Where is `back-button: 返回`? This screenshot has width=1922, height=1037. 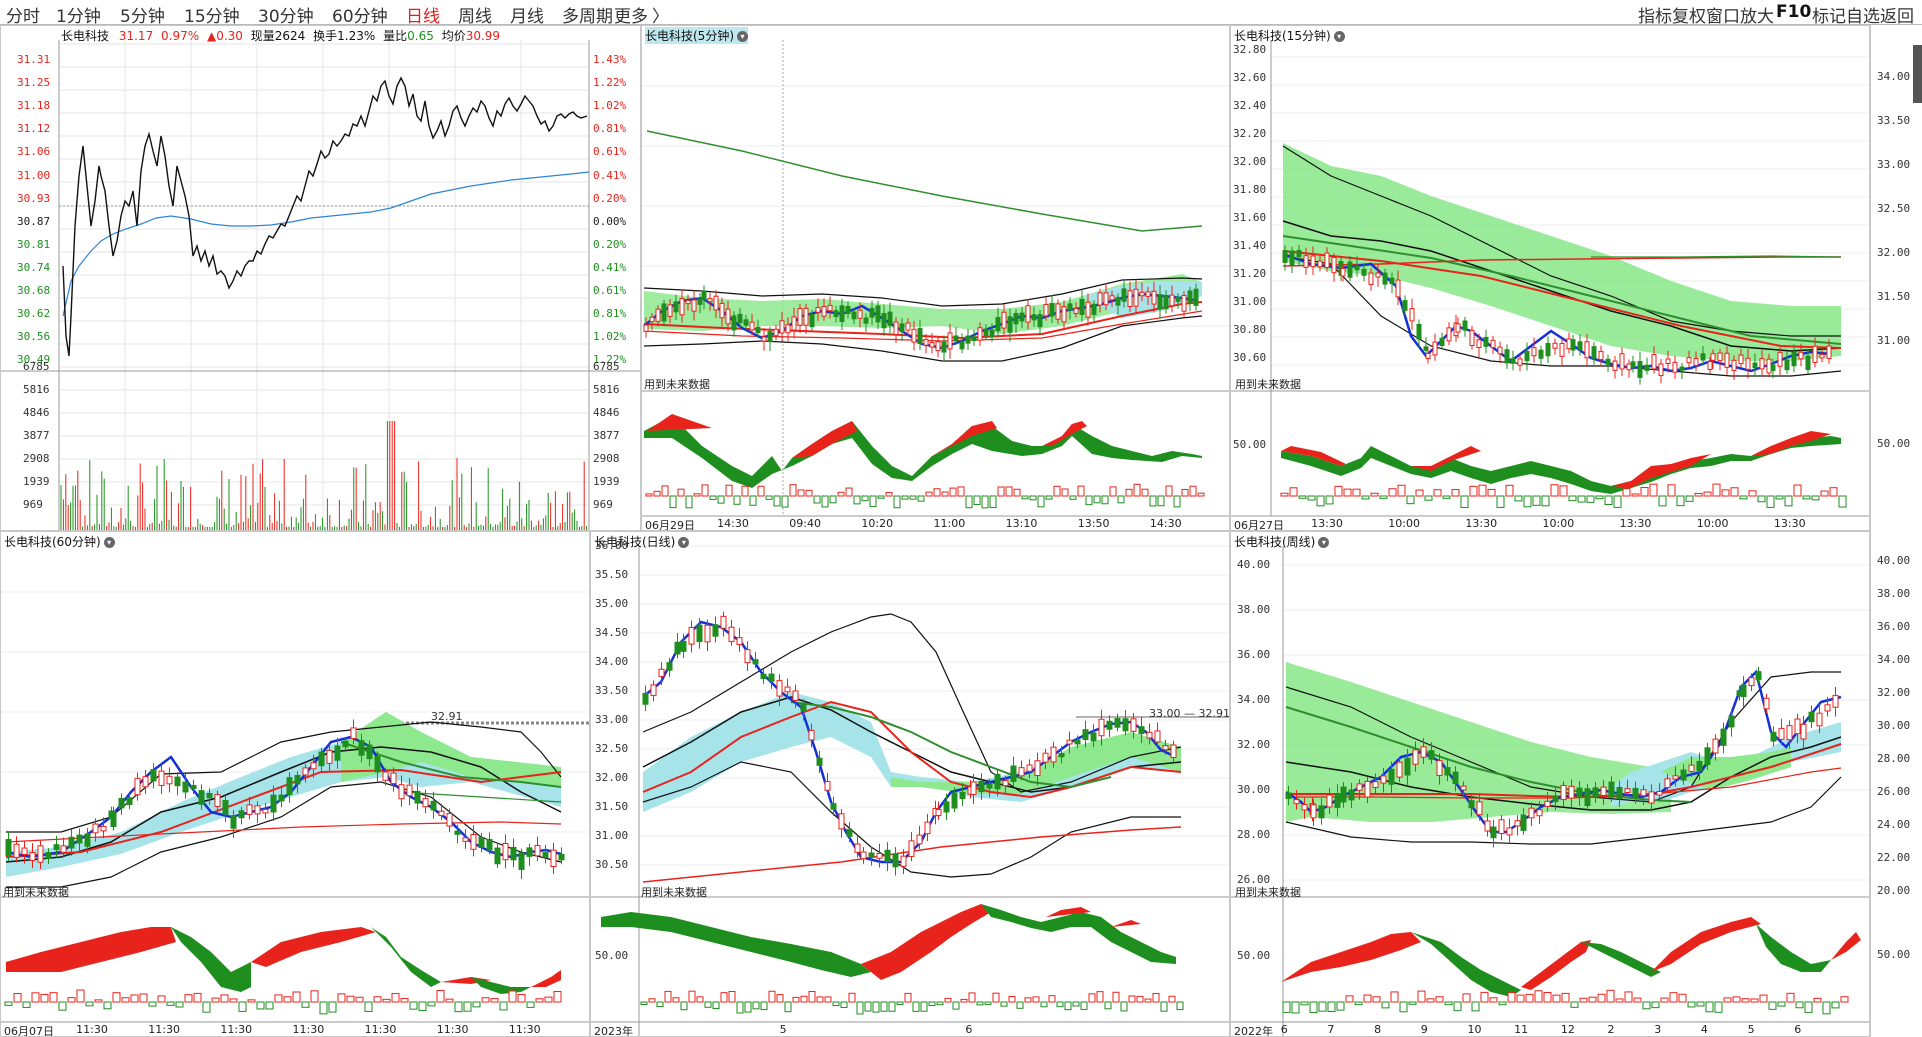 back-button: 返回 is located at coordinates (1897, 17).